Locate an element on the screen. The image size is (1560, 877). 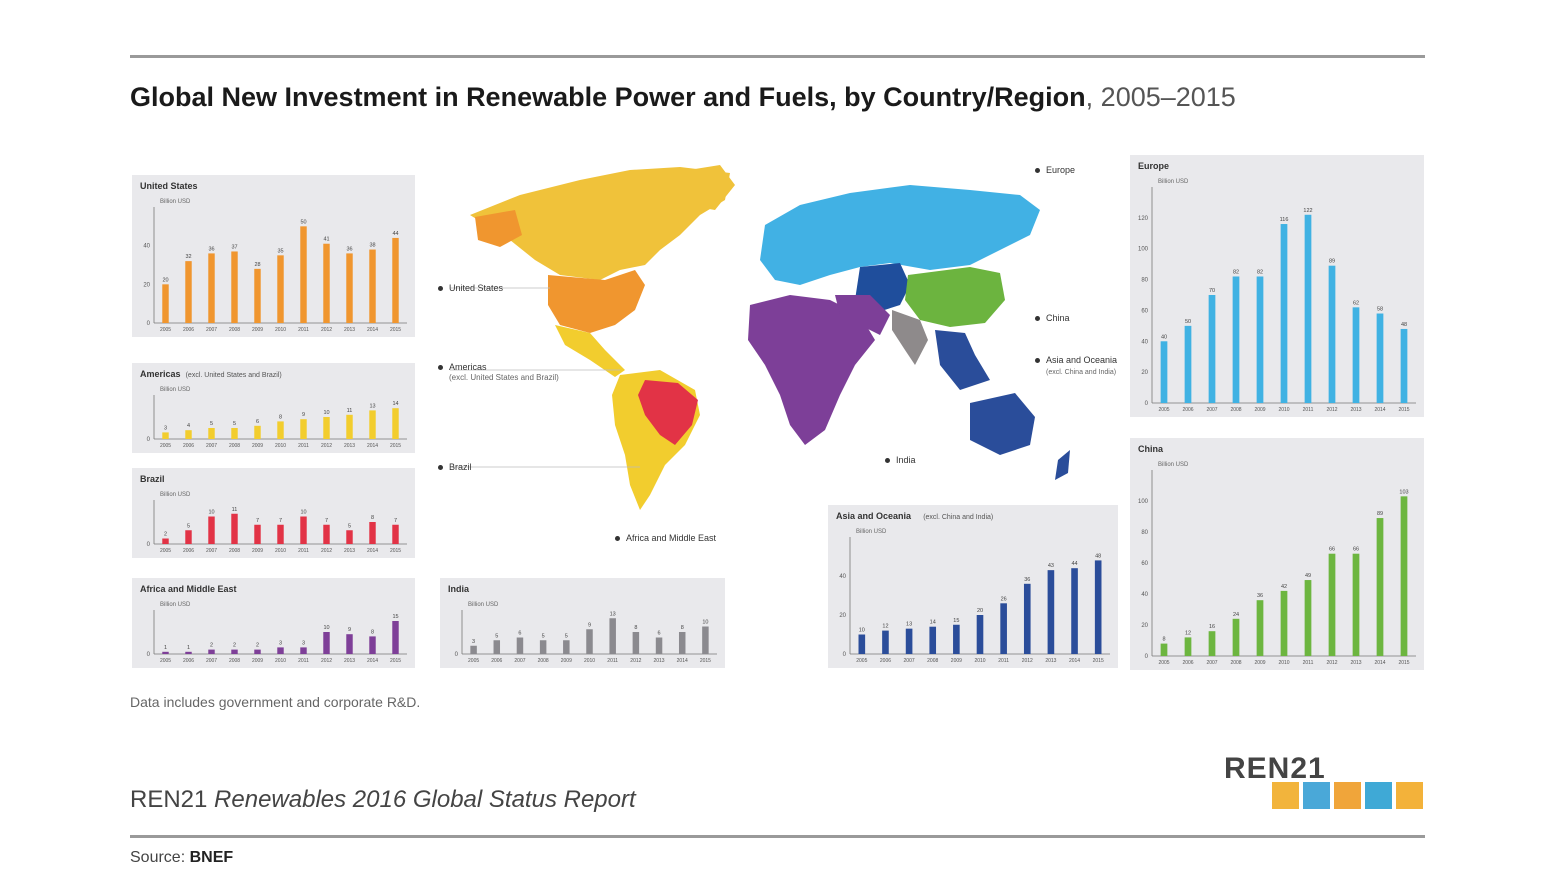
x-tick-label: 2014 is located at coordinates (682, 661).